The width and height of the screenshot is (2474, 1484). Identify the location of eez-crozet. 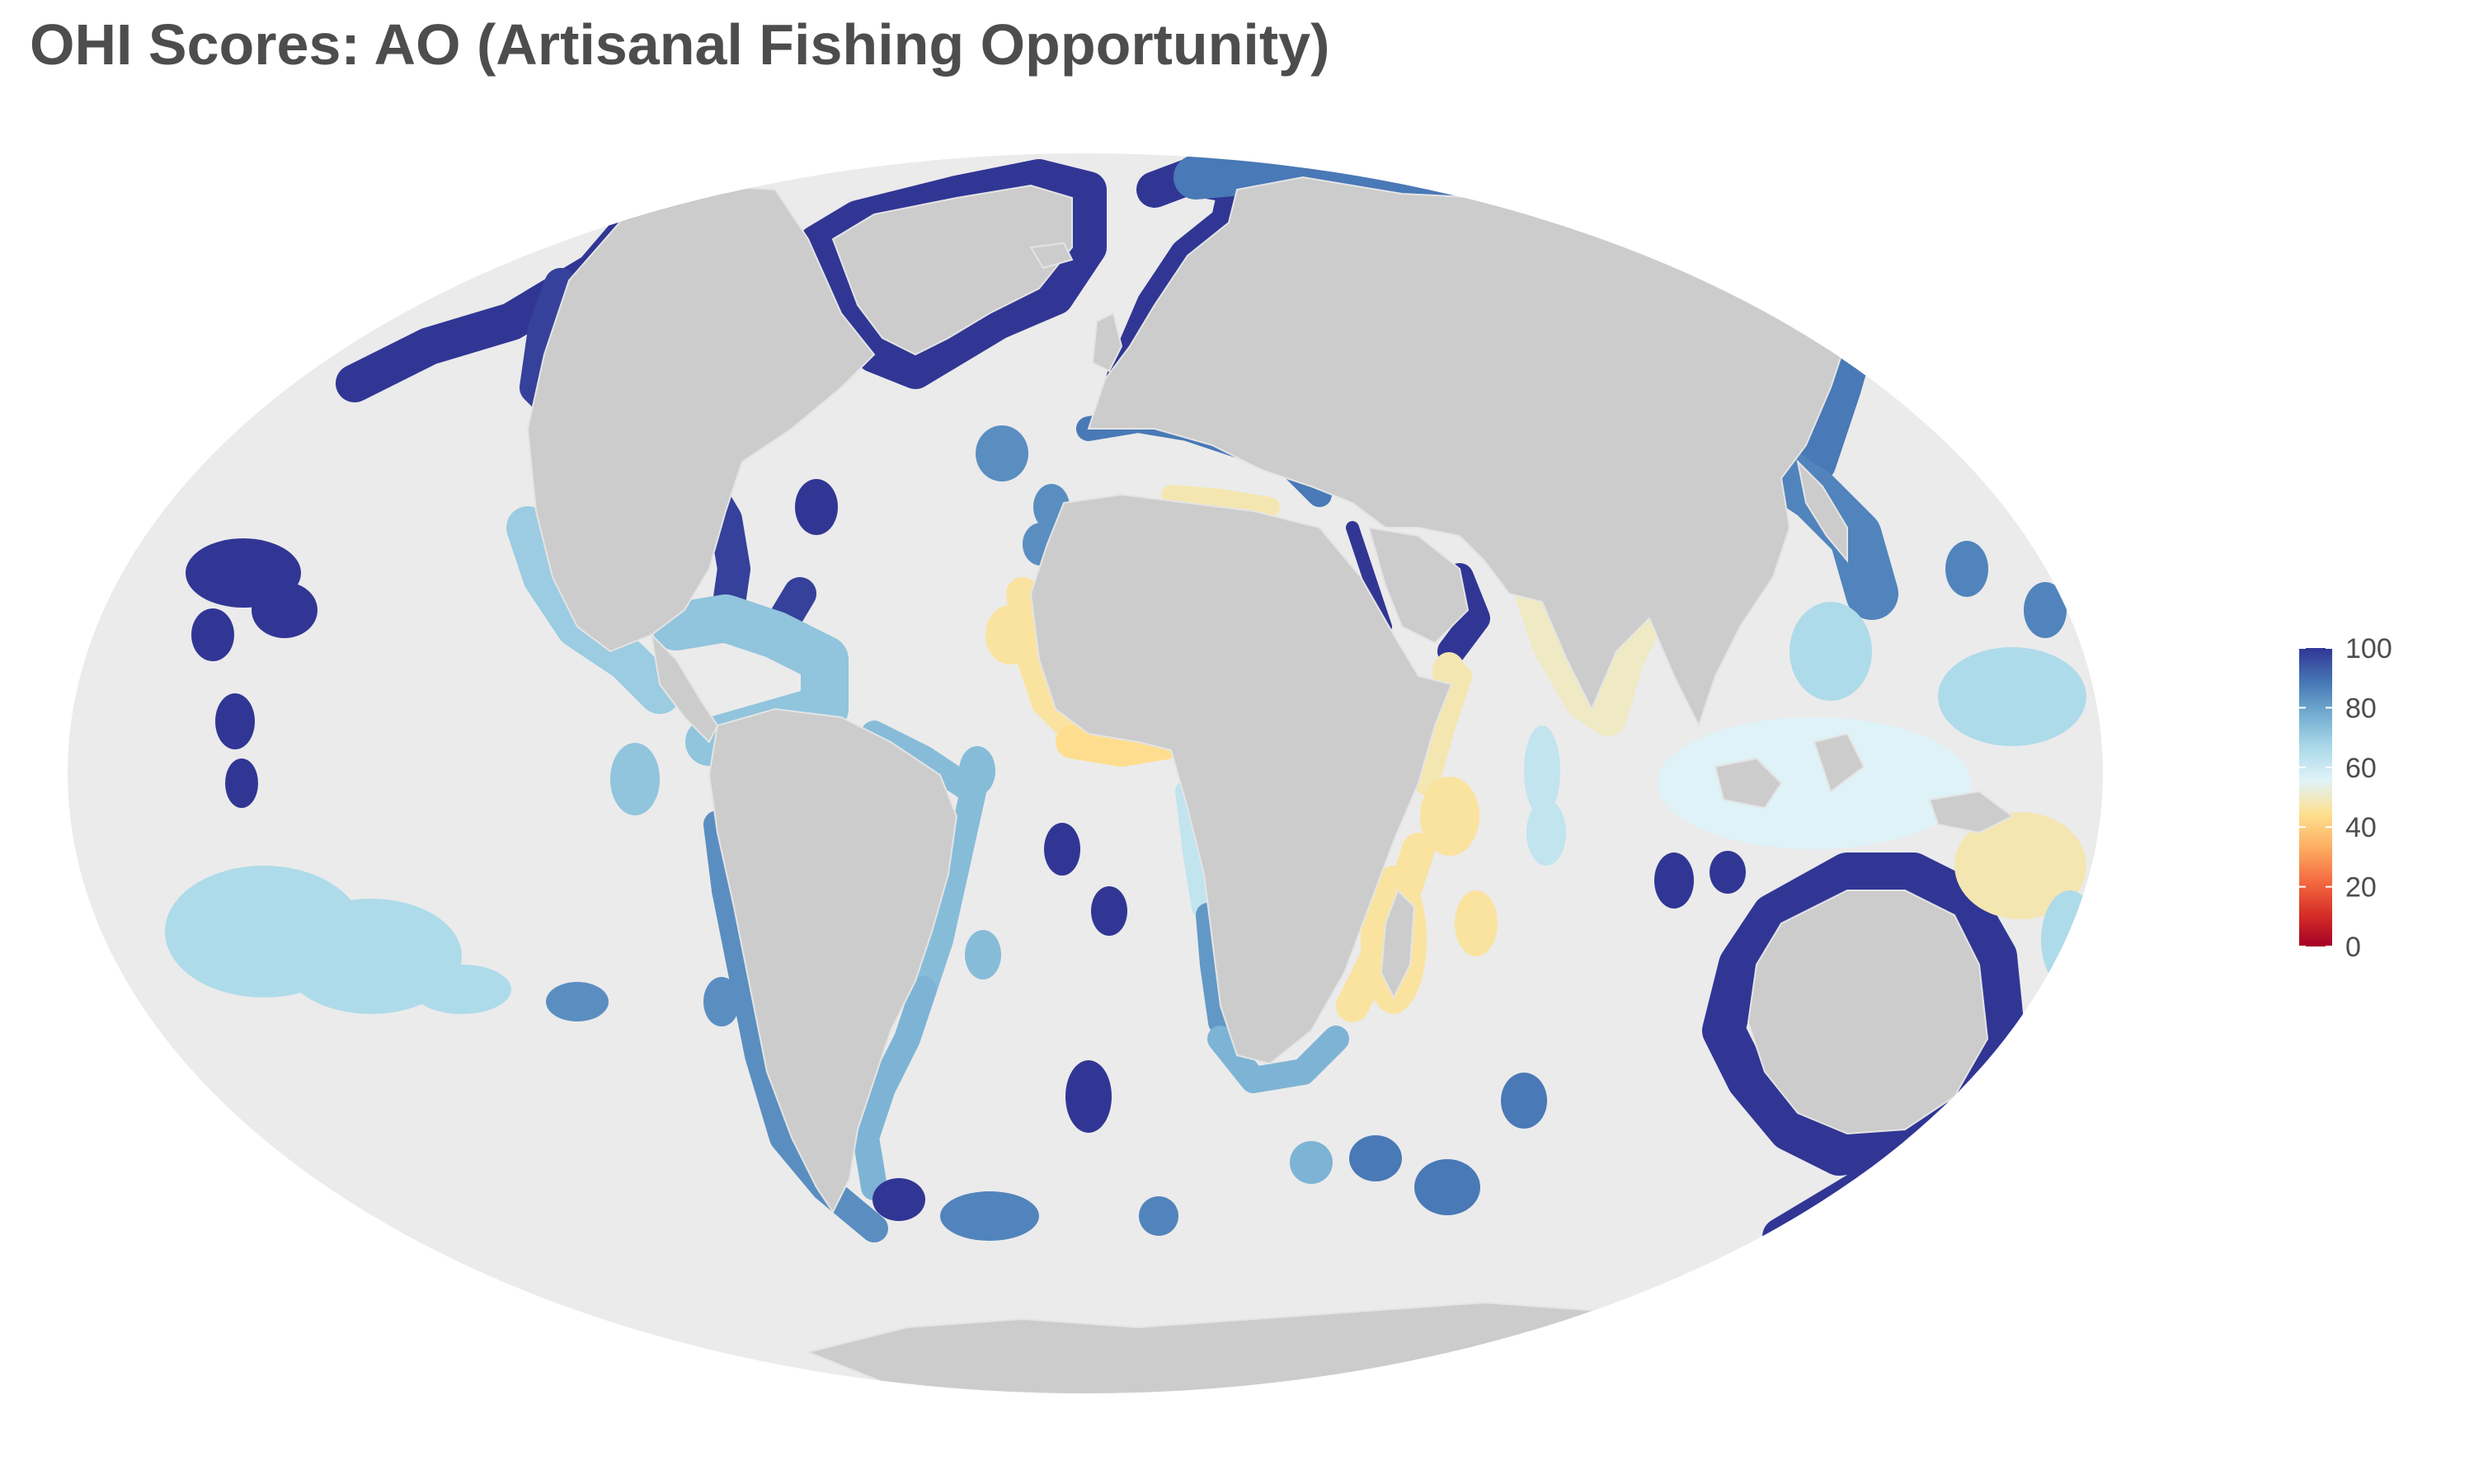
(1375, 1158).